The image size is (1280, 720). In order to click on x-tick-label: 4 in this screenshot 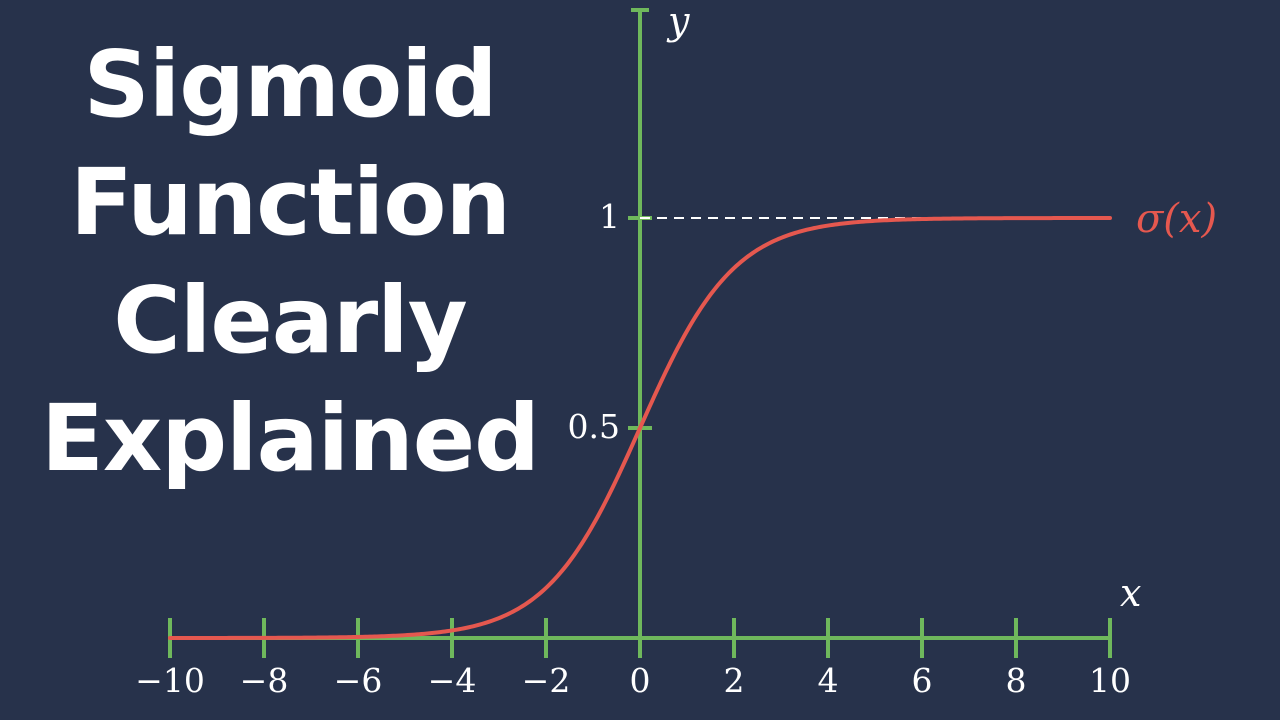, I will do `click(828, 680)`.